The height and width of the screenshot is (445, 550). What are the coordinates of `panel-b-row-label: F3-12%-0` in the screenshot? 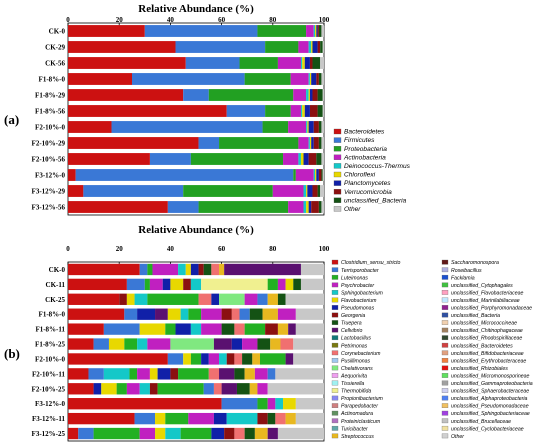 It's located at (50, 404).